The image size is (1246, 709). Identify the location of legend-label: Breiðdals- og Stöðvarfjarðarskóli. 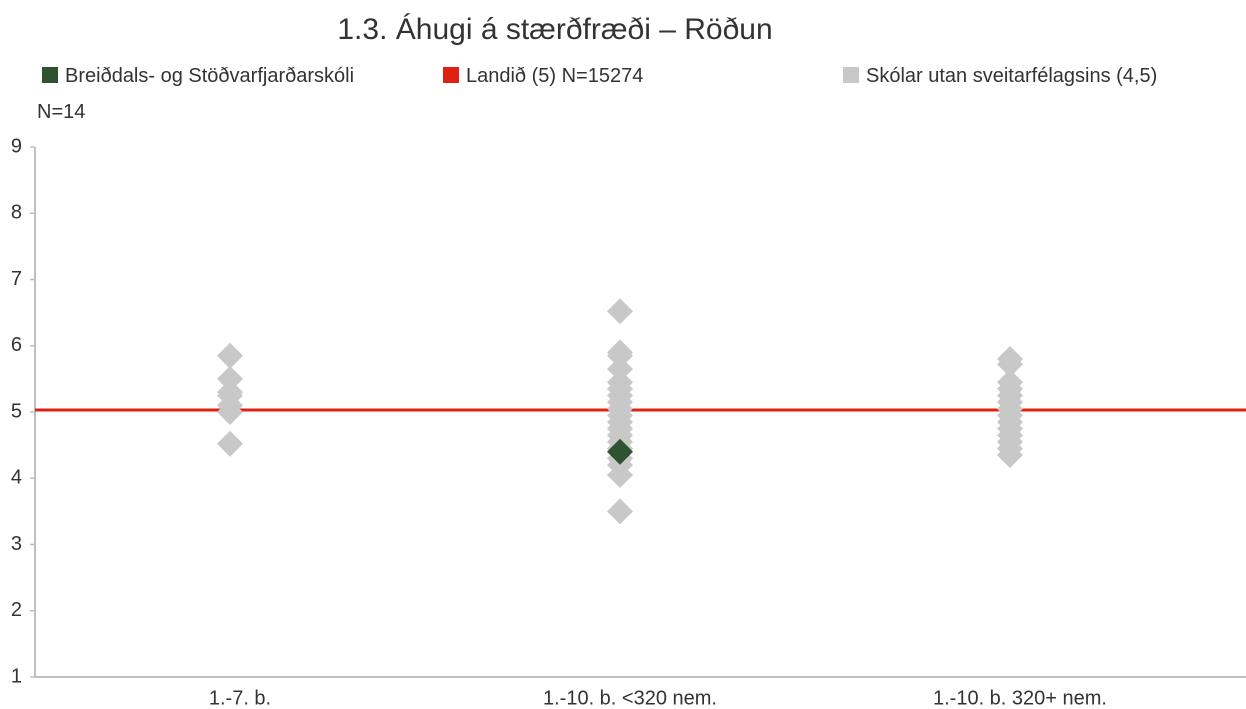
(210, 76).